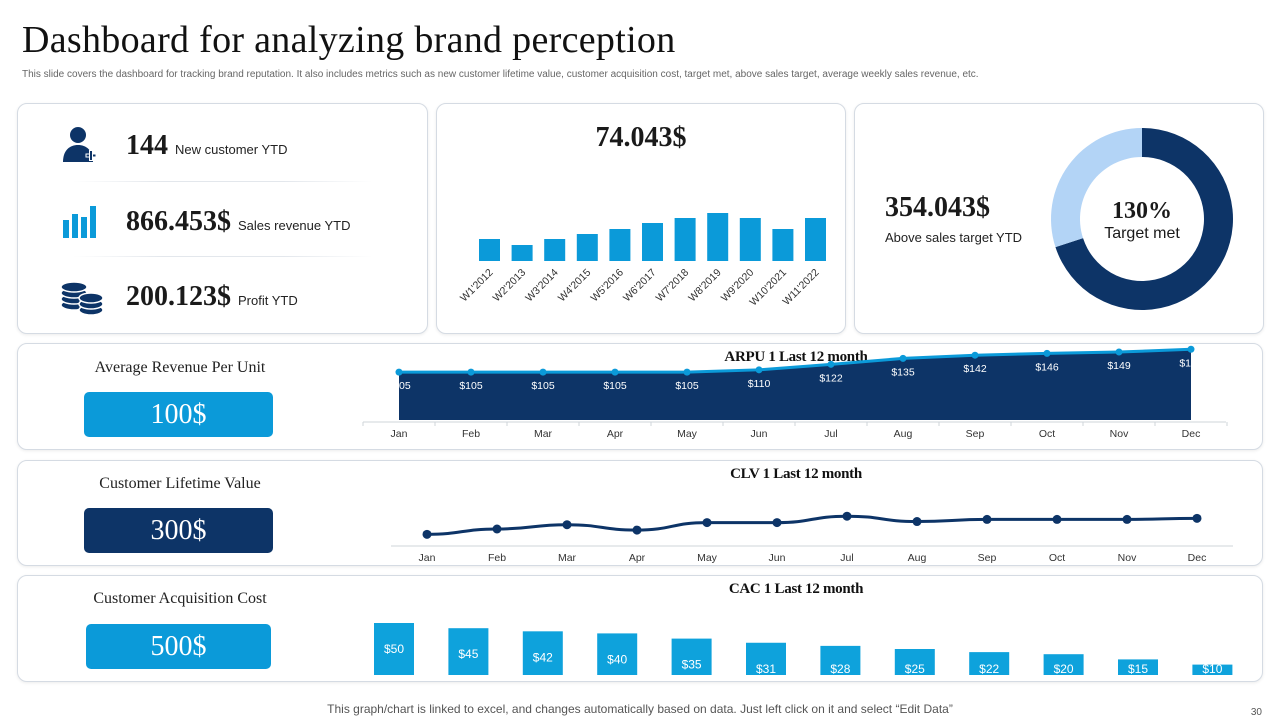  I want to click on x-tick-label: Dec, so click(1191, 434).